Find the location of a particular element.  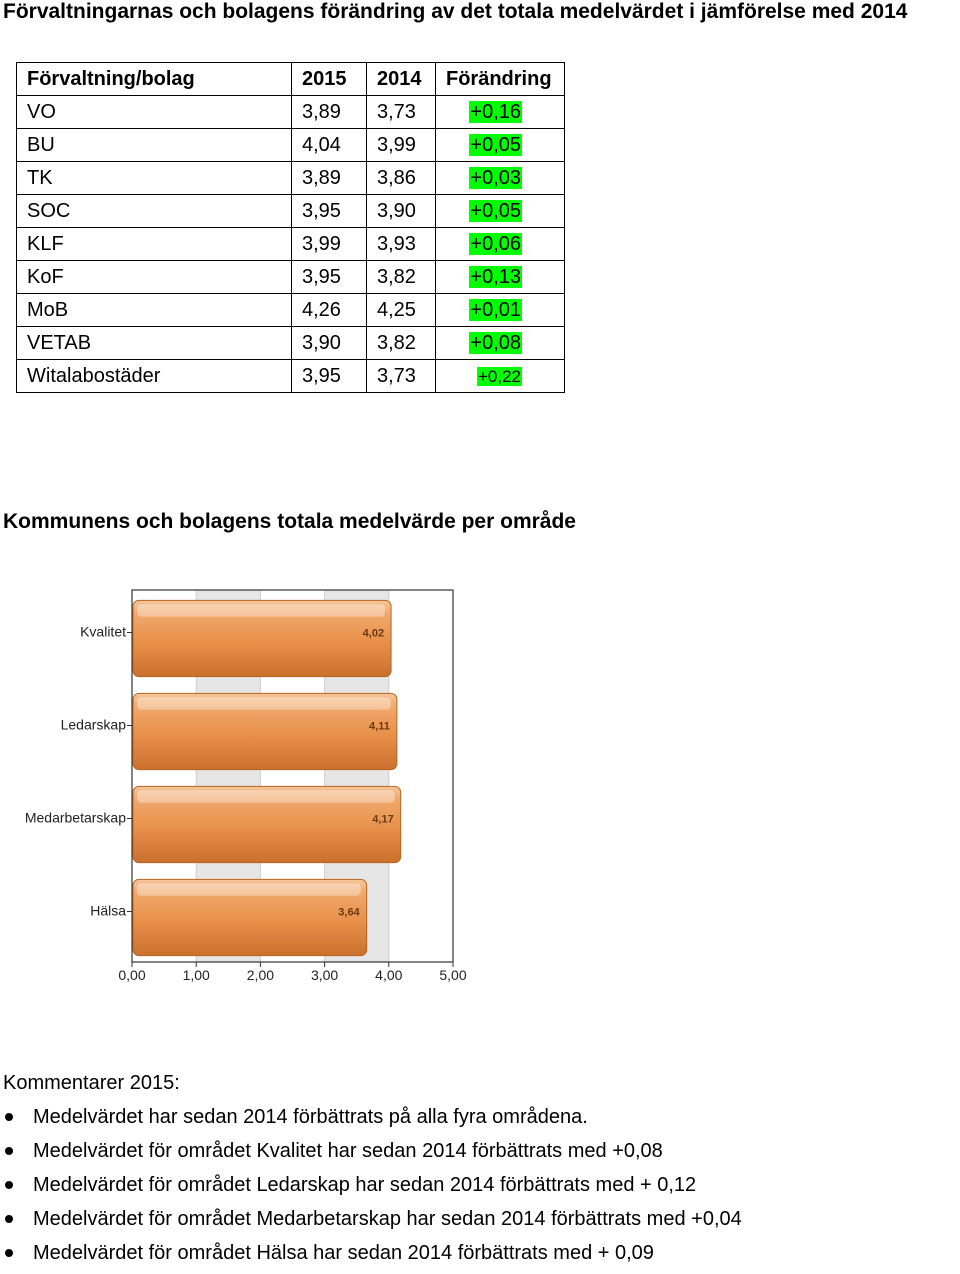

x-tick-label: 2,00 is located at coordinates (260, 975).